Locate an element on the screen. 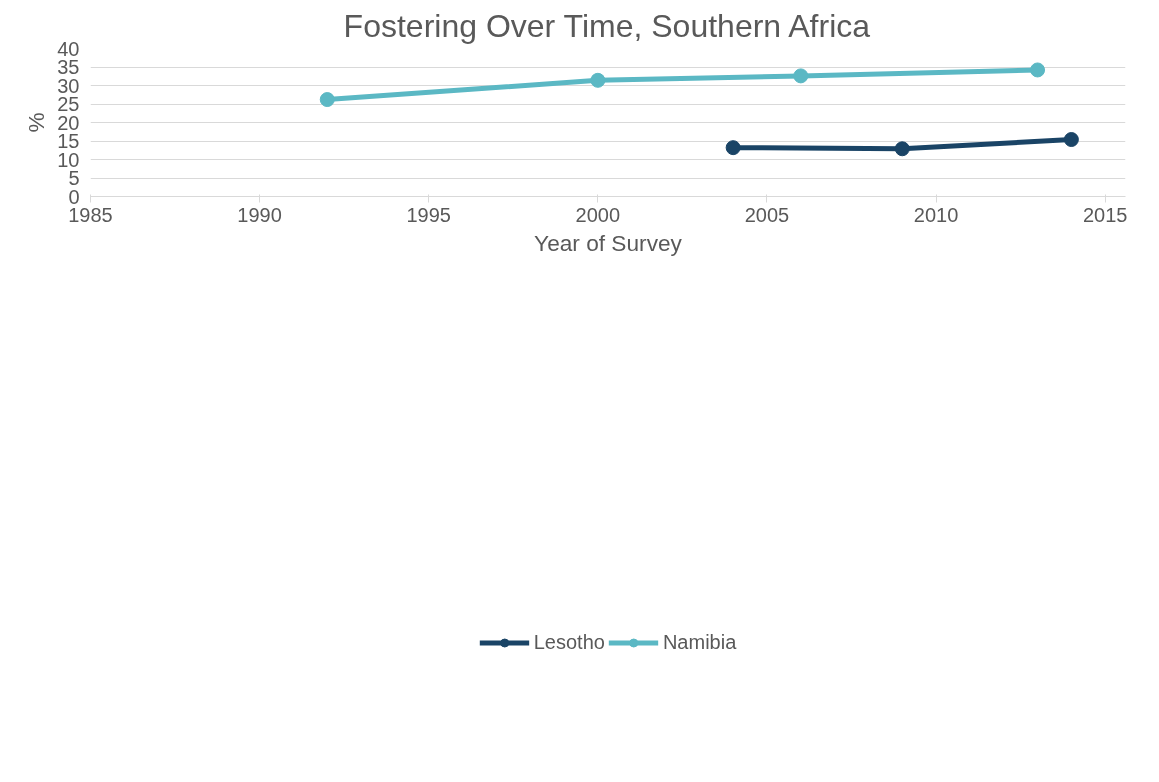  legend-label: Namibia is located at coordinates (699, 642).